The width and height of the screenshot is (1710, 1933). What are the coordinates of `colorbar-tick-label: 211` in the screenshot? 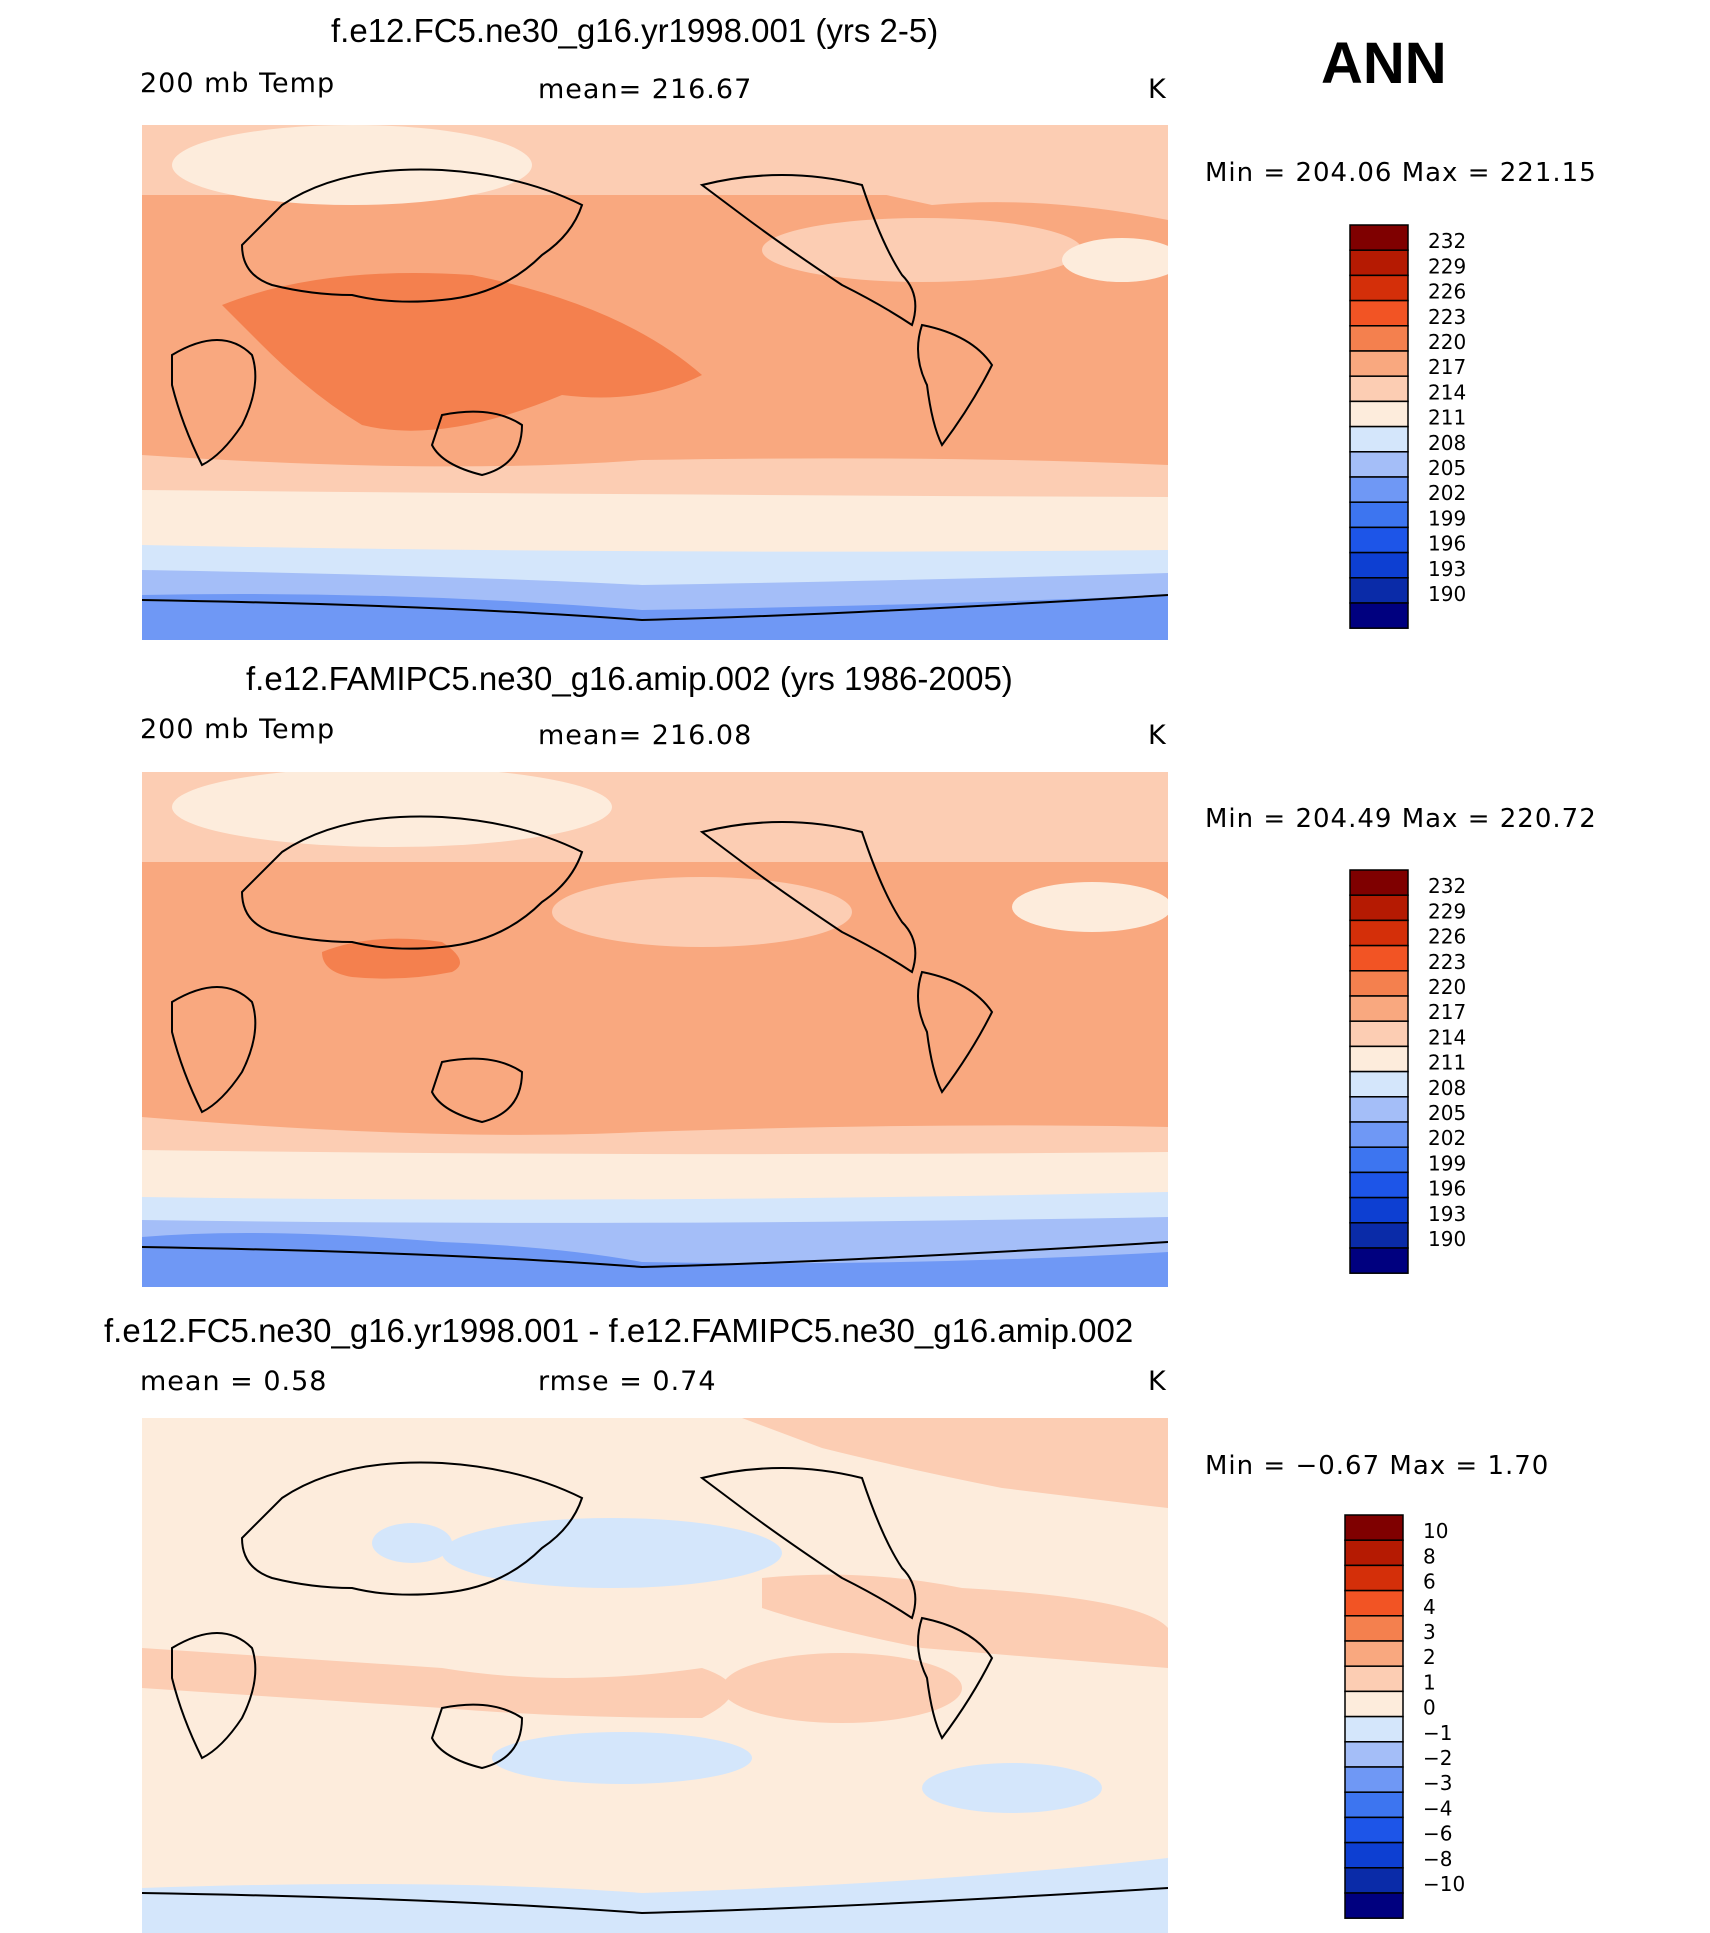 It's located at (1447, 418).